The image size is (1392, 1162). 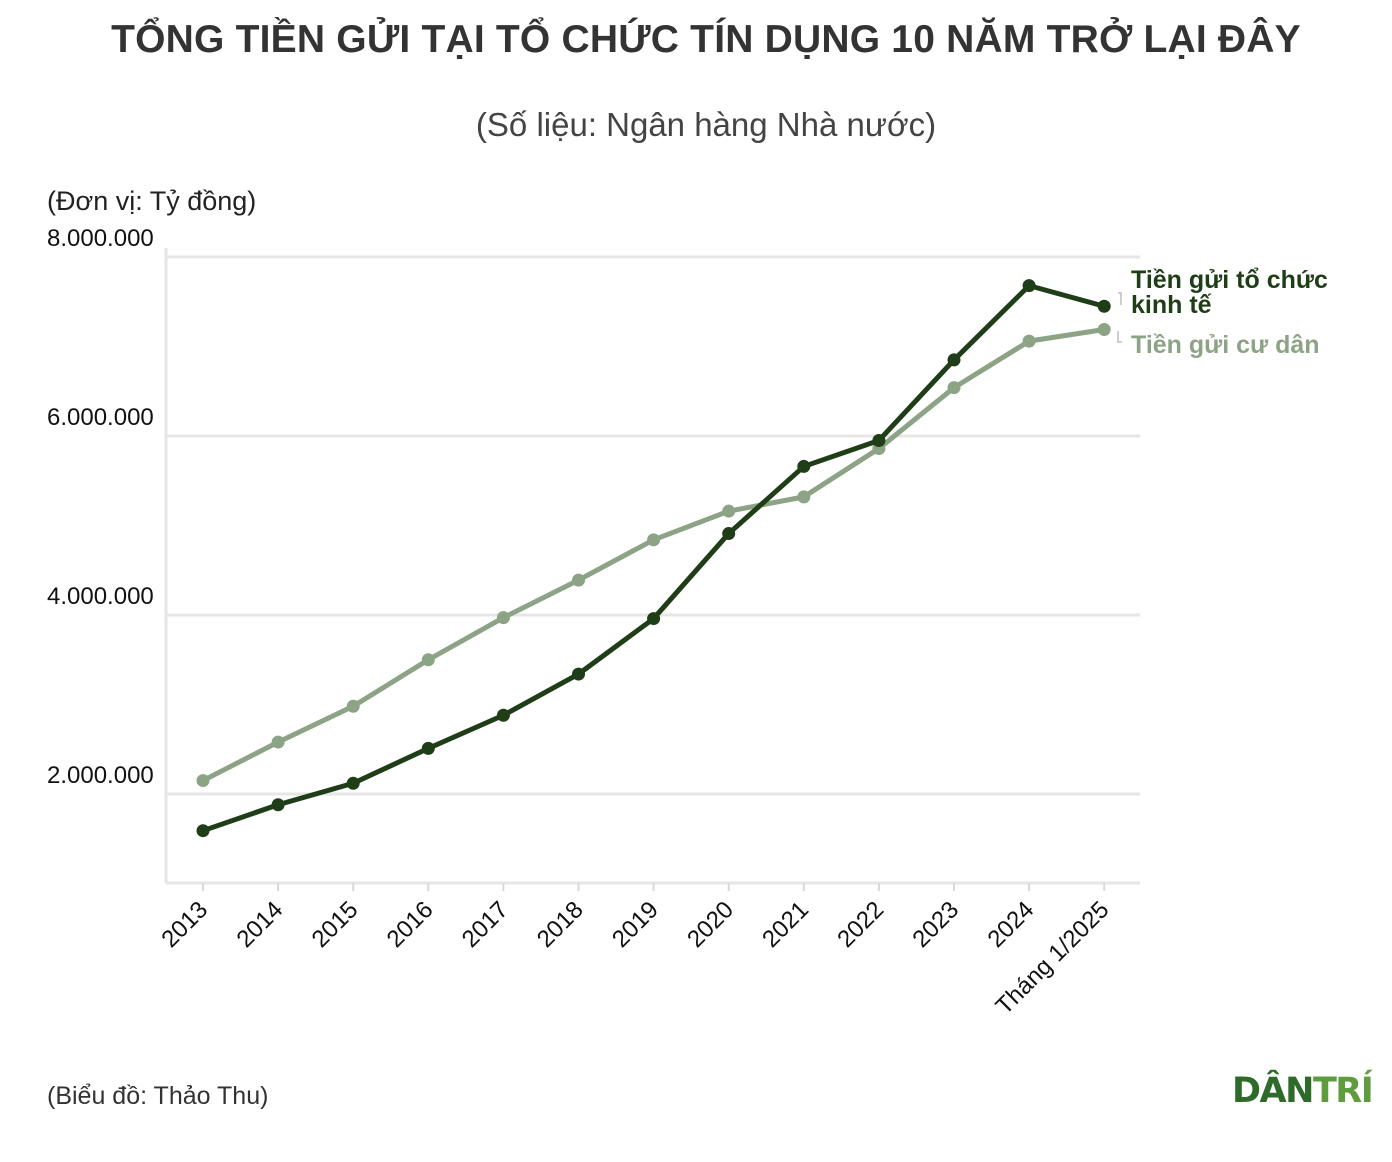 What do you see at coordinates (184, 924) in the screenshot?
I see `x-tick-label: 2013` at bounding box center [184, 924].